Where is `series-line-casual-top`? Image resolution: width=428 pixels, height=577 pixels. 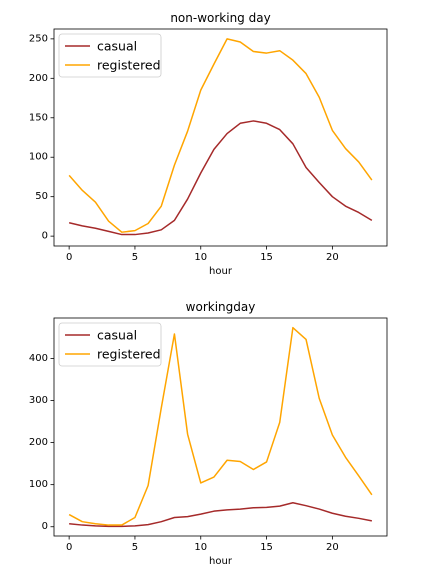 series-line-casual-top is located at coordinates (220, 178).